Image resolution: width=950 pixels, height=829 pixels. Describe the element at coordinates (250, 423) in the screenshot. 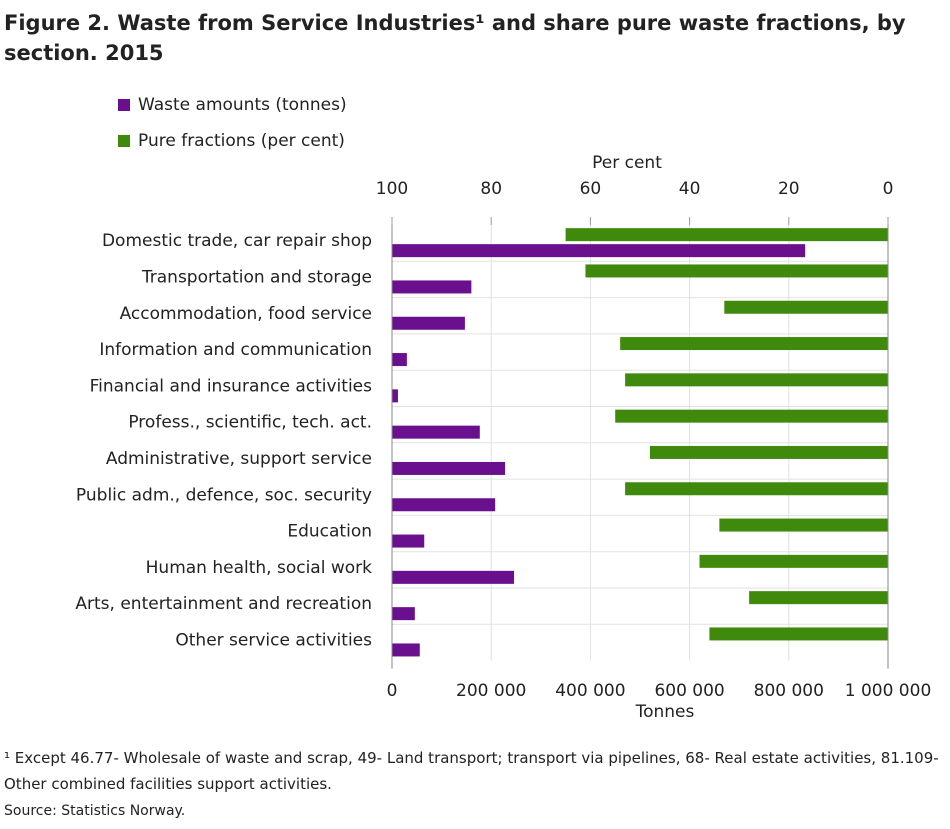

I see `y-tick-label: Profess., scientific, tech. act.` at that location.